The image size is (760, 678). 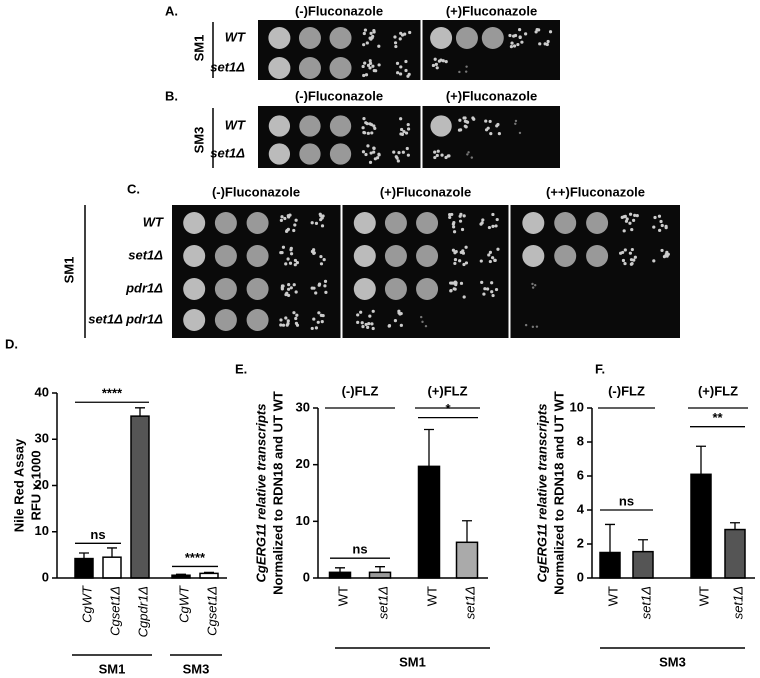 What do you see at coordinates (491, 10) in the screenshot?
I see `condition-heading: (+)Fluconazole` at bounding box center [491, 10].